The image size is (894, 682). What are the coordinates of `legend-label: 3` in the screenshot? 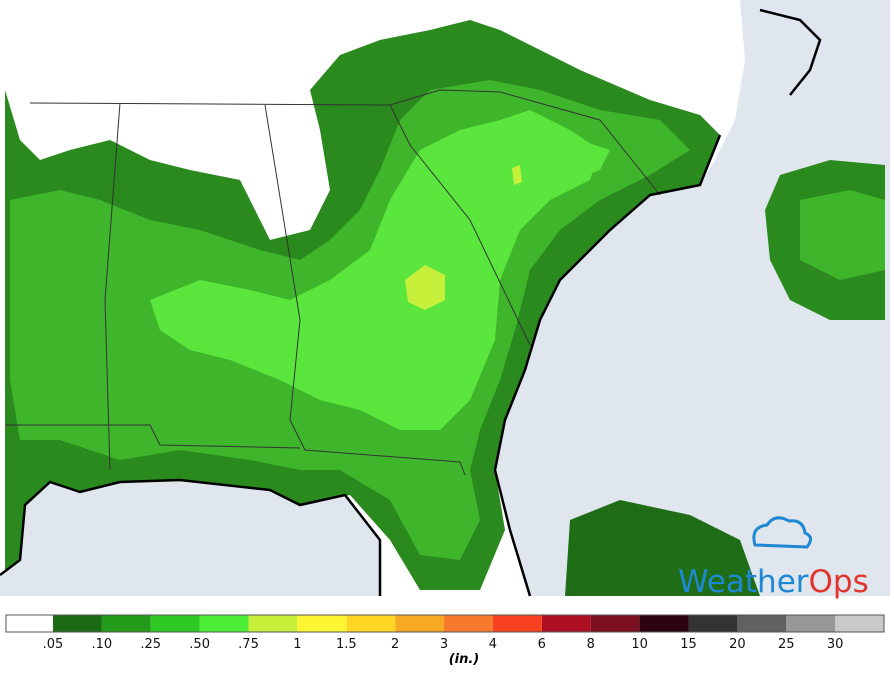 It's located at (444, 644).